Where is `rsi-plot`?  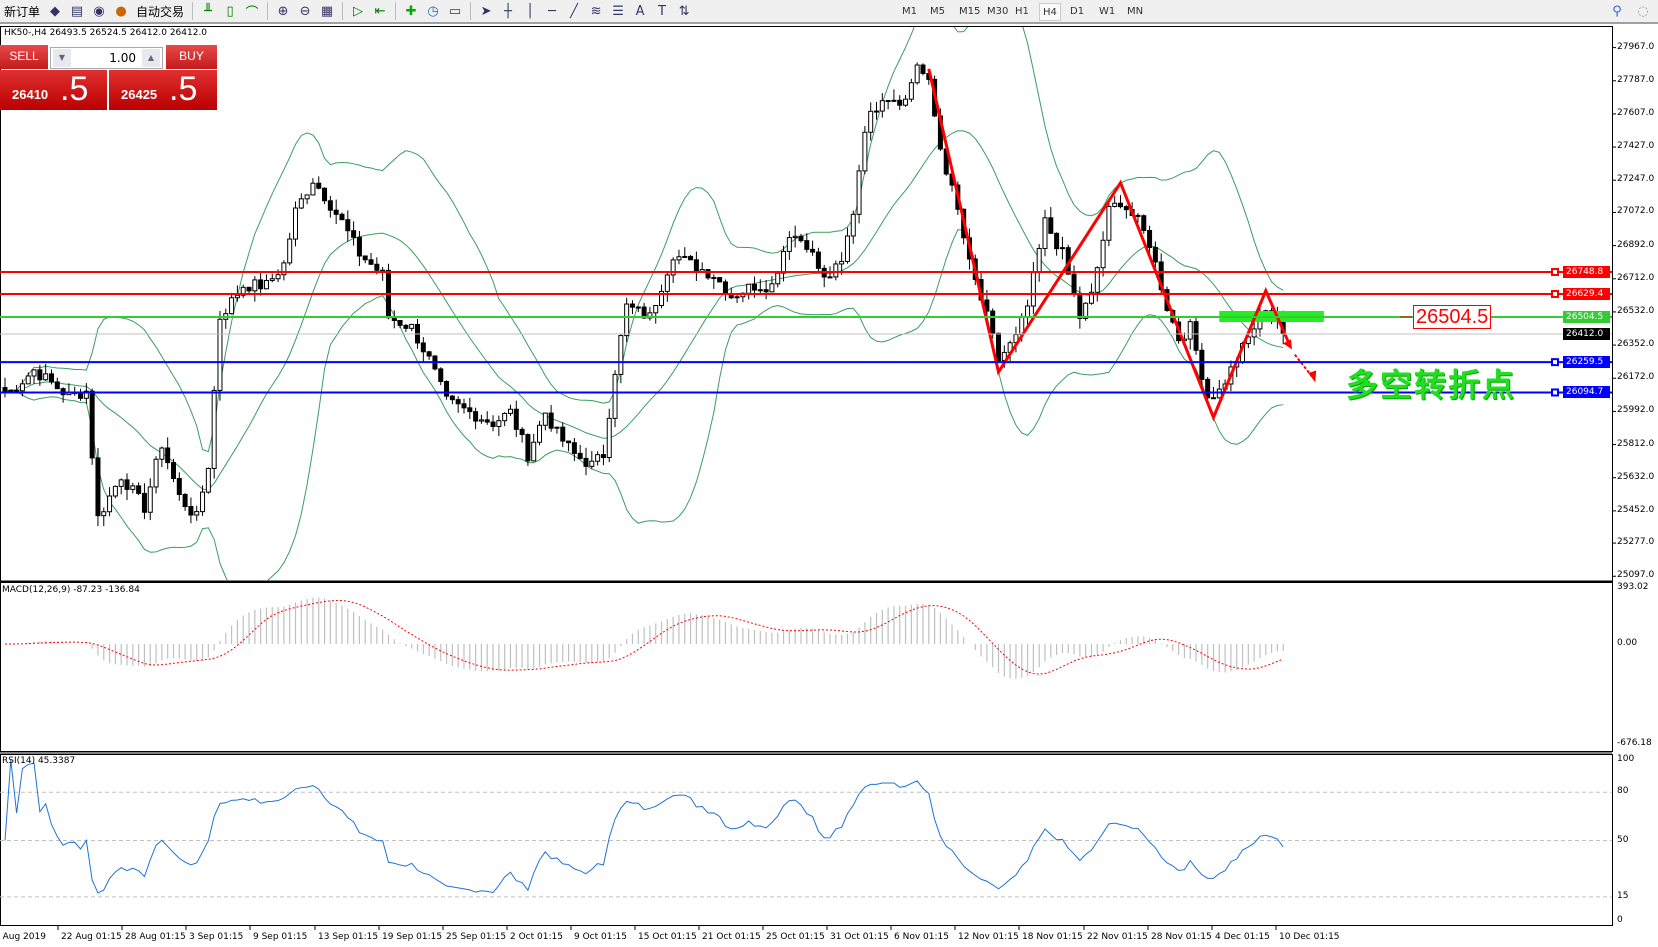
rsi-plot is located at coordinates (806, 828).